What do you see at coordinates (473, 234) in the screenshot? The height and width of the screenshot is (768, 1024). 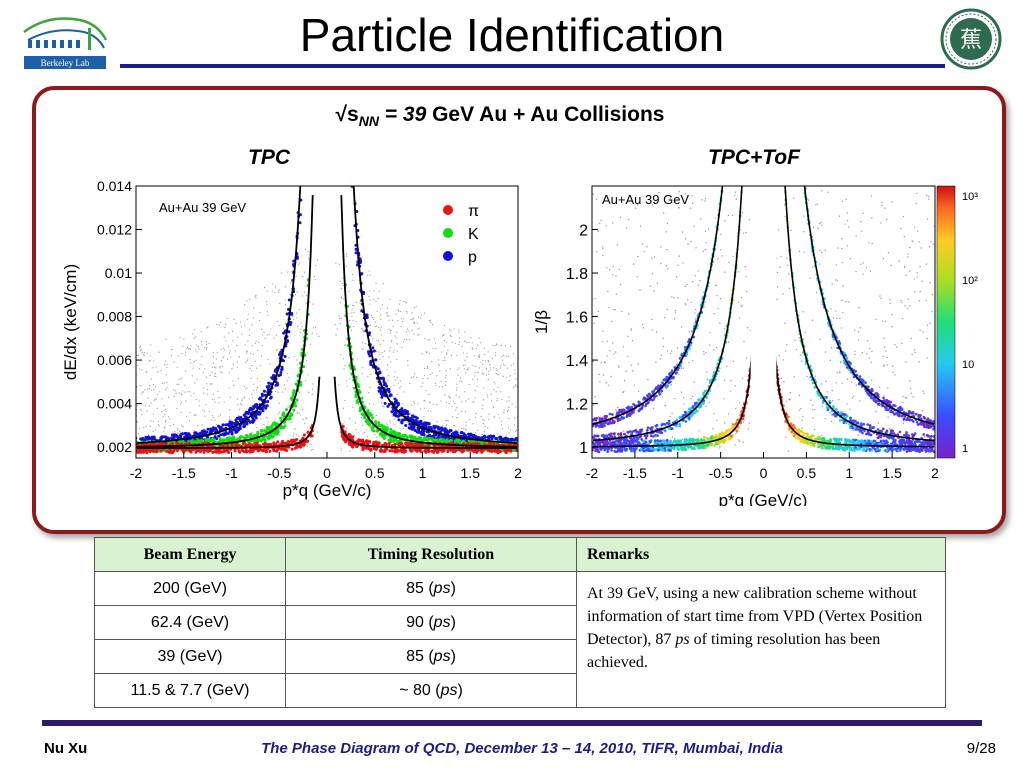 I see `legend-kaon-label: K` at bounding box center [473, 234].